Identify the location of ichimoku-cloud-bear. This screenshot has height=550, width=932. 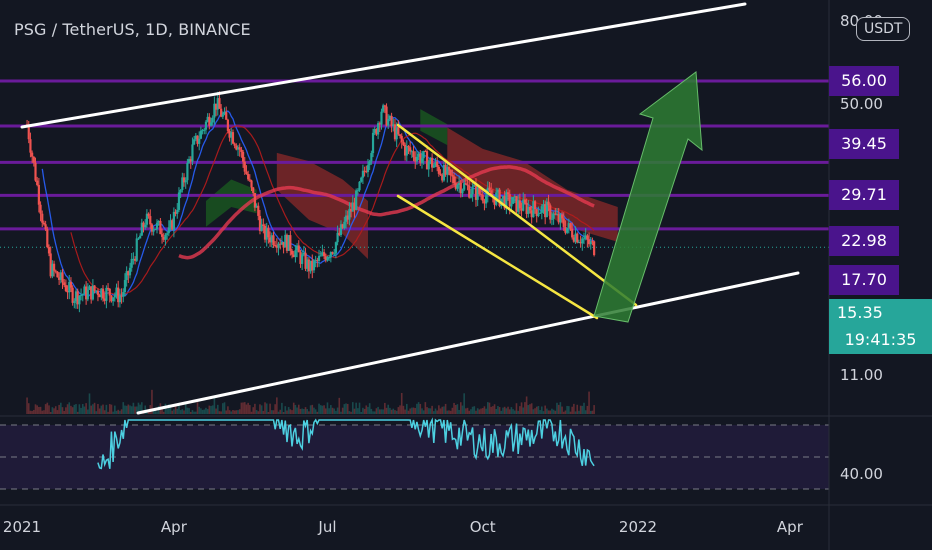
(532, 184).